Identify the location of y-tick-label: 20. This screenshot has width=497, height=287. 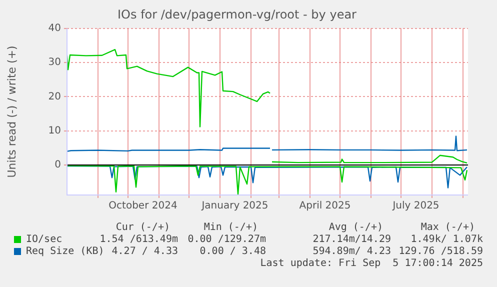
(54, 96).